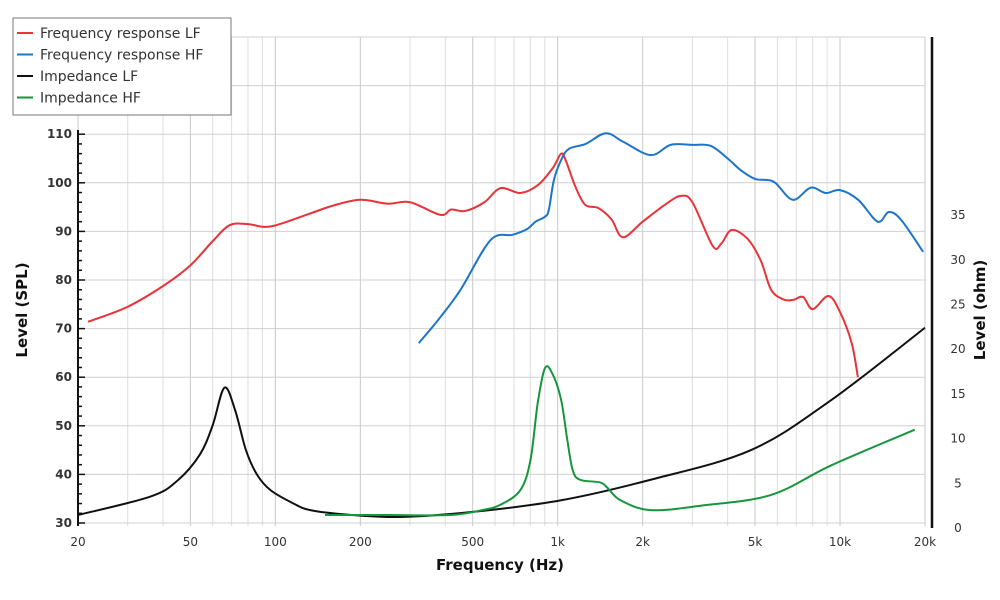 This screenshot has height=600, width=1000. I want to click on legend-entry: Impedance LF, so click(89, 77).